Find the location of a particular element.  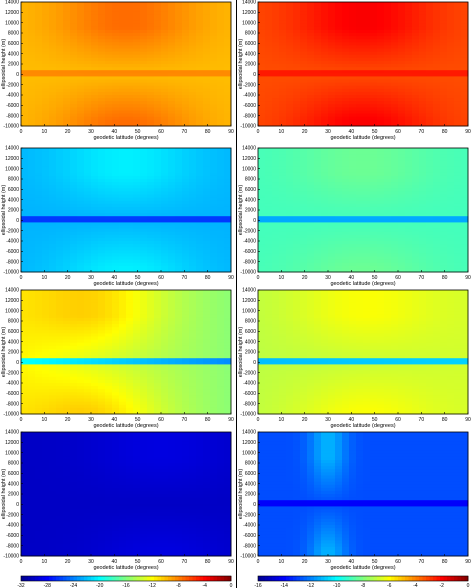

y-tick-label: 10000 is located at coordinates (249, 23).